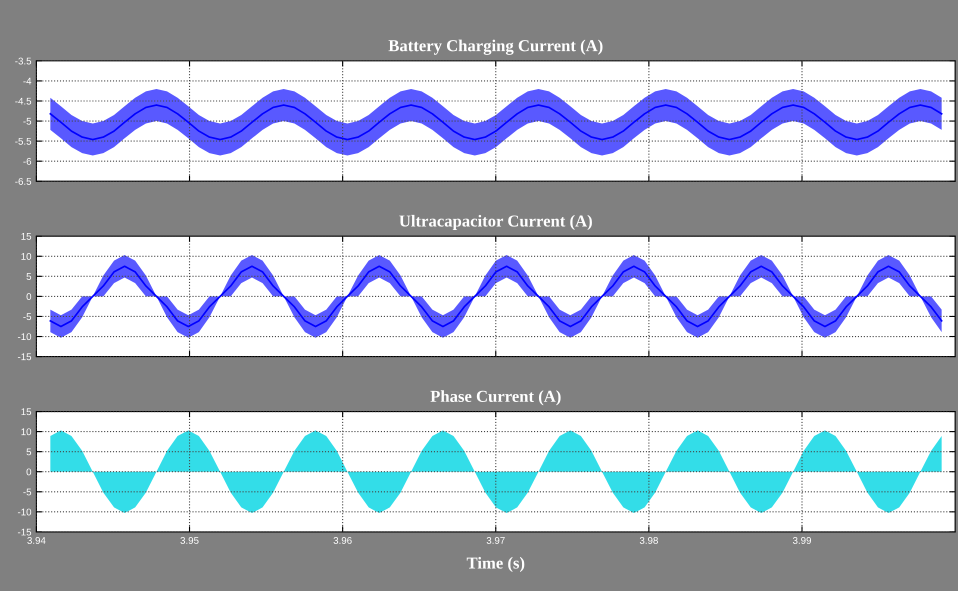 This screenshot has width=958, height=591. What do you see at coordinates (649, 540) in the screenshot?
I see `x-tick-label: 3.98` at bounding box center [649, 540].